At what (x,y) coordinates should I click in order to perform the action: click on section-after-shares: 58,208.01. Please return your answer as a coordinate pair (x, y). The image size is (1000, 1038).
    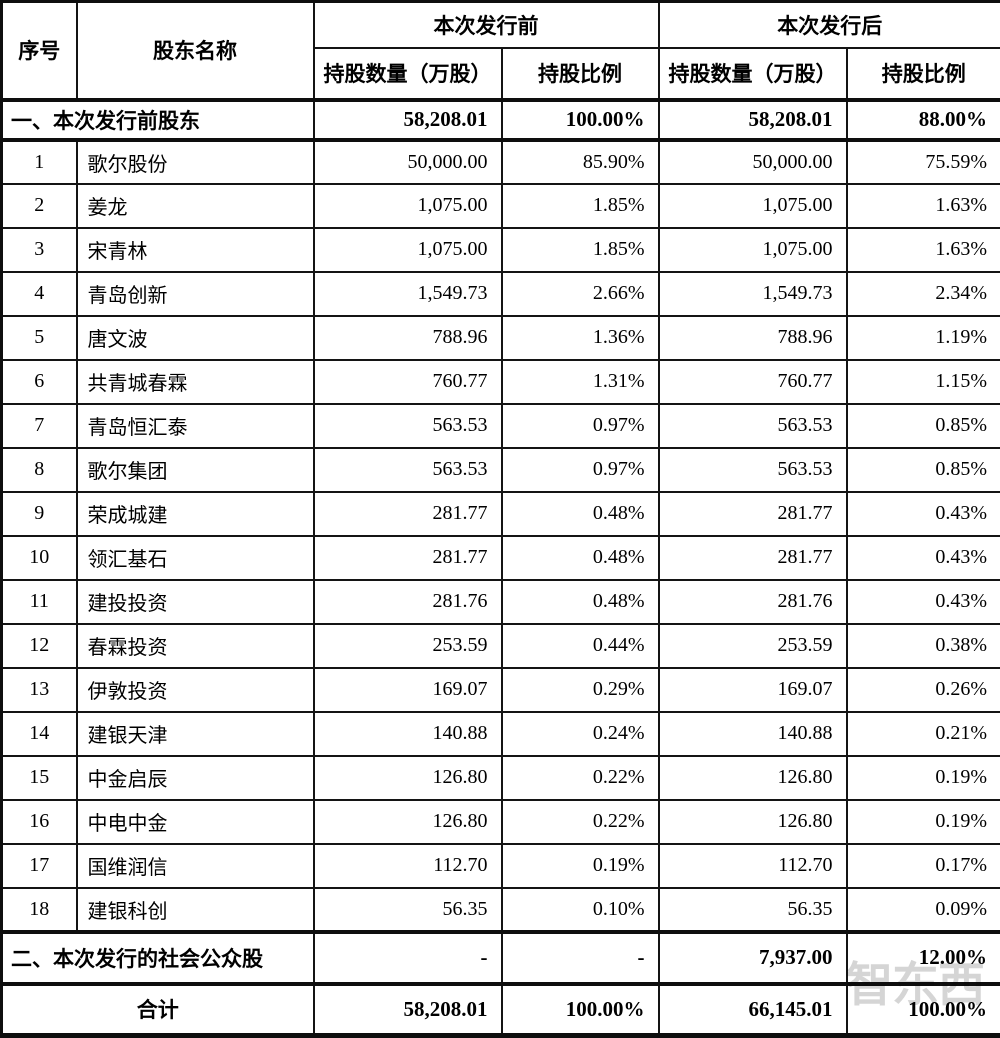
    Looking at the image, I should click on (752, 119).